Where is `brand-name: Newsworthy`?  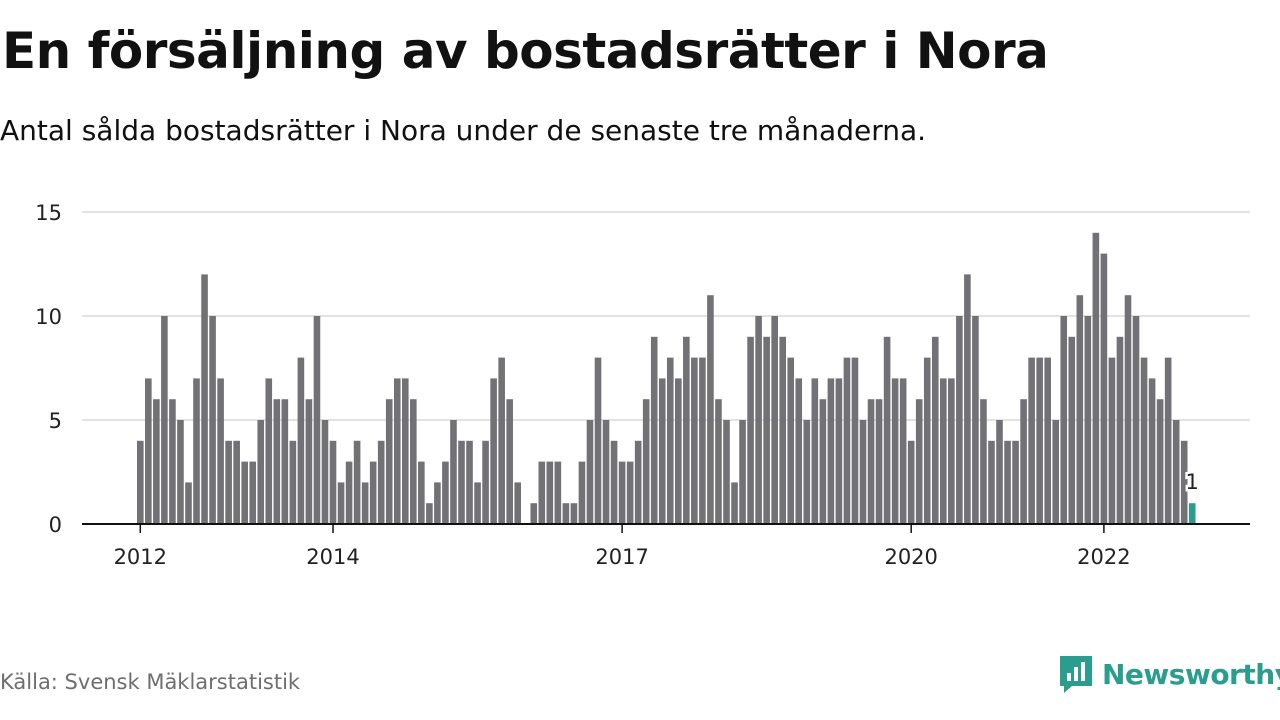
brand-name: Newsworthy is located at coordinates (1191, 674).